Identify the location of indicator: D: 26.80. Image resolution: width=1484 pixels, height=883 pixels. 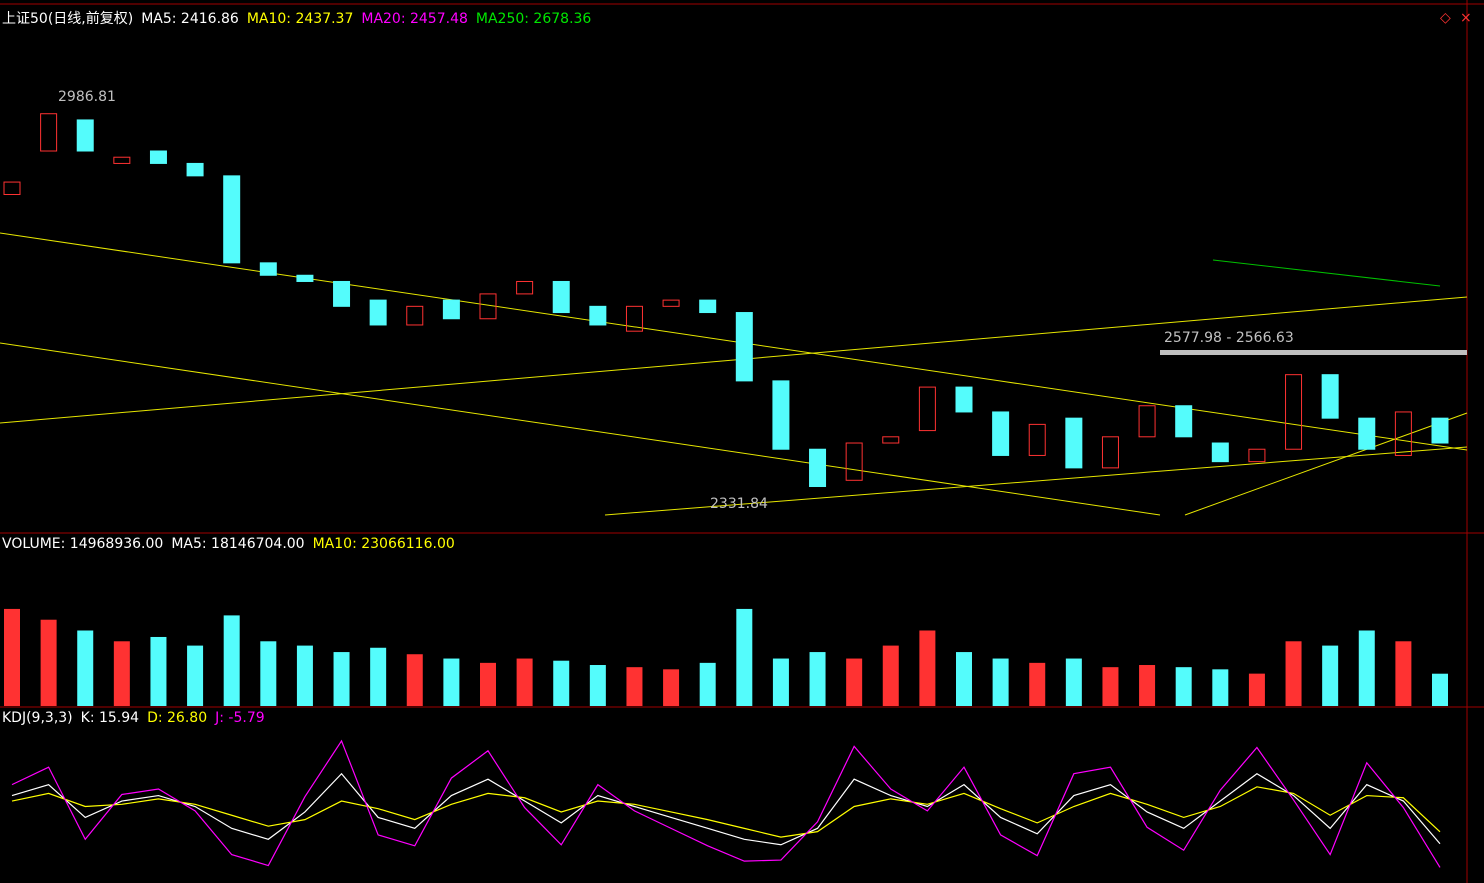
(177, 718).